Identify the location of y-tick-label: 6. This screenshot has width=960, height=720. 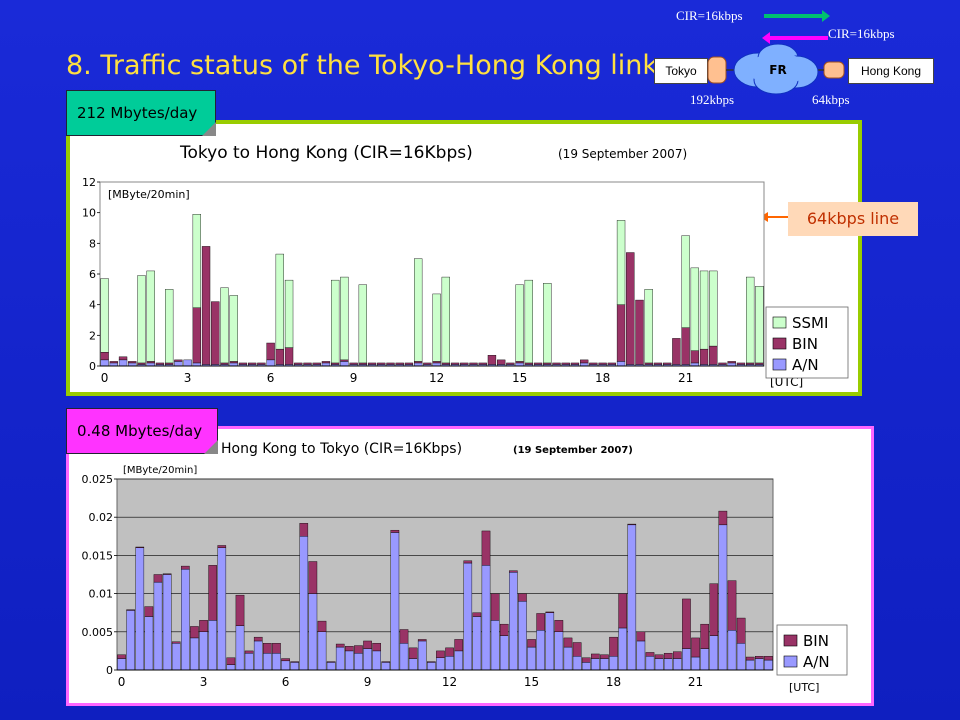
(92, 274).